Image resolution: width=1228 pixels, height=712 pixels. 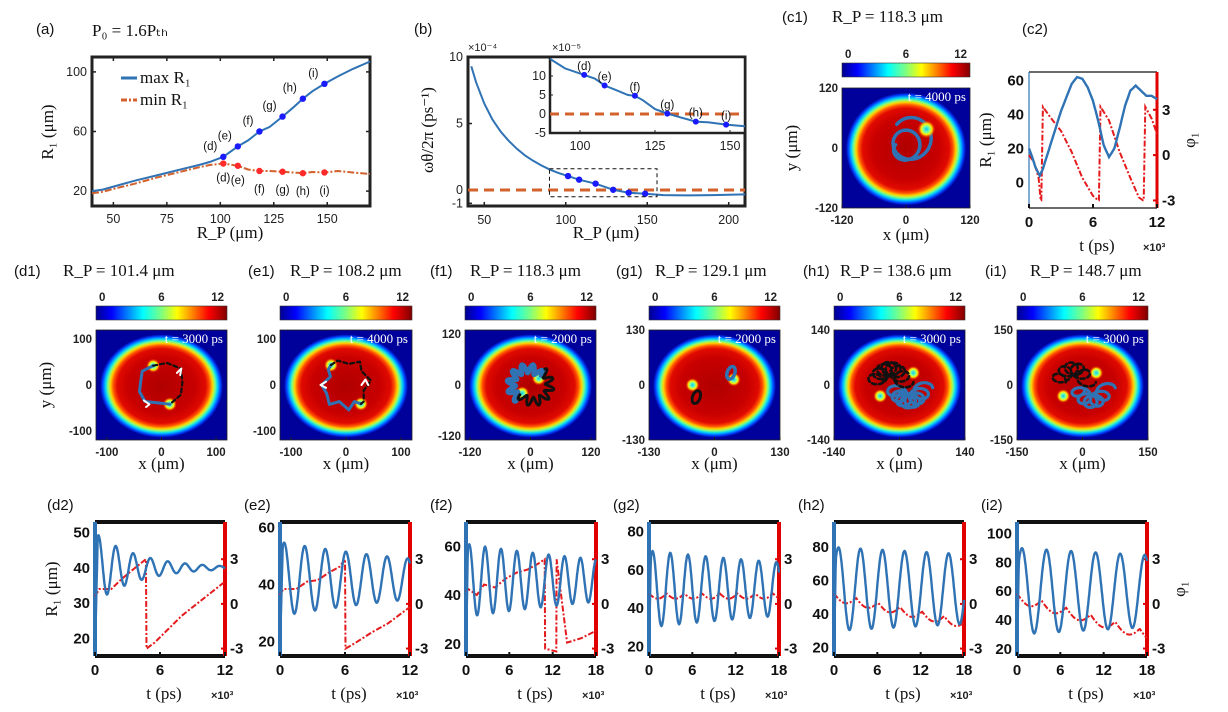 I want to click on x-tick-label: -150, so click(x=1016, y=453).